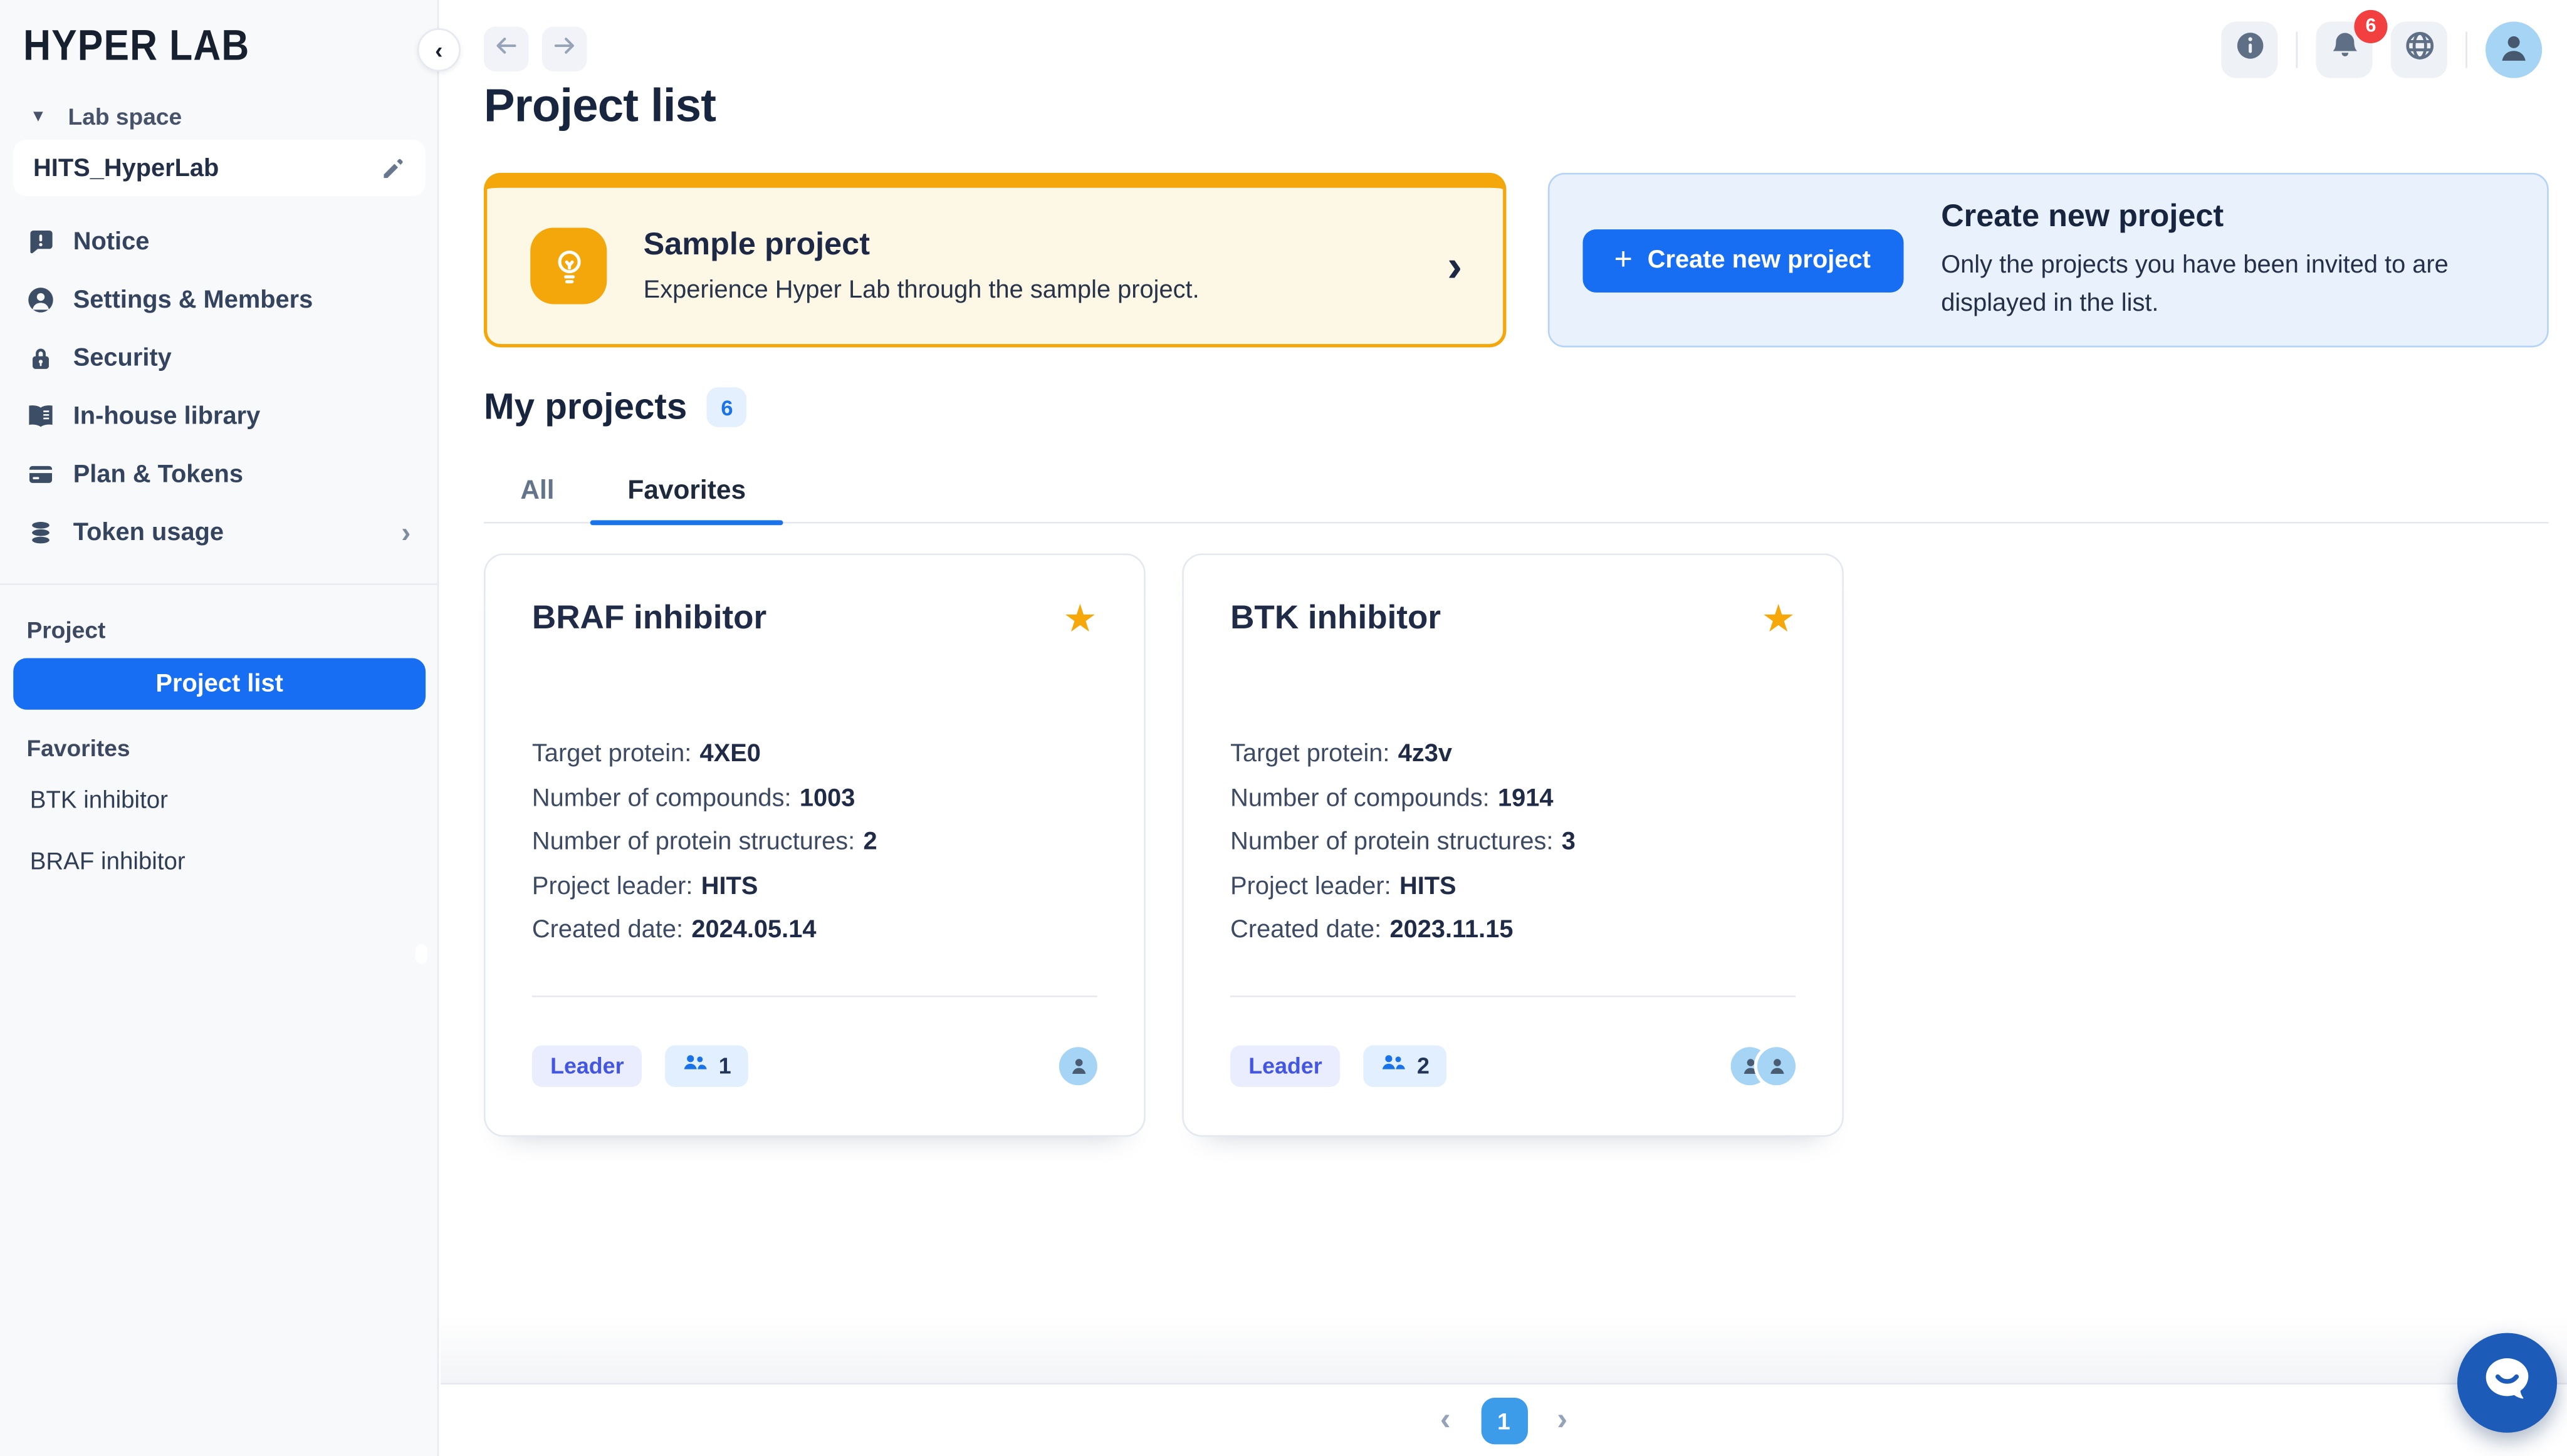  I want to click on project-section-label: Project, so click(66, 629).